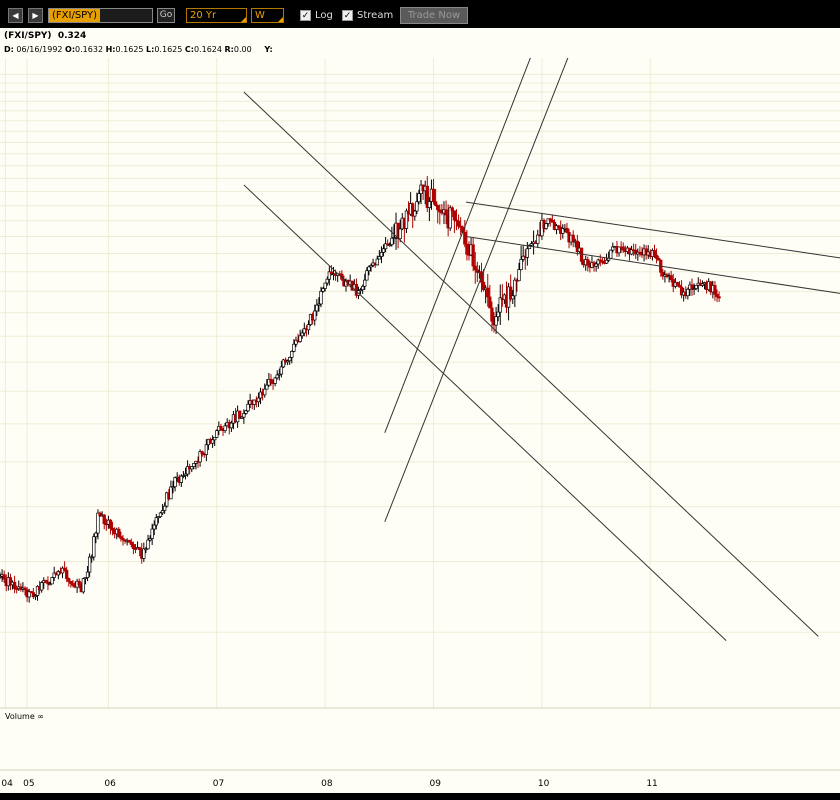  I want to click on low-value: 0.1625, so click(168, 49).